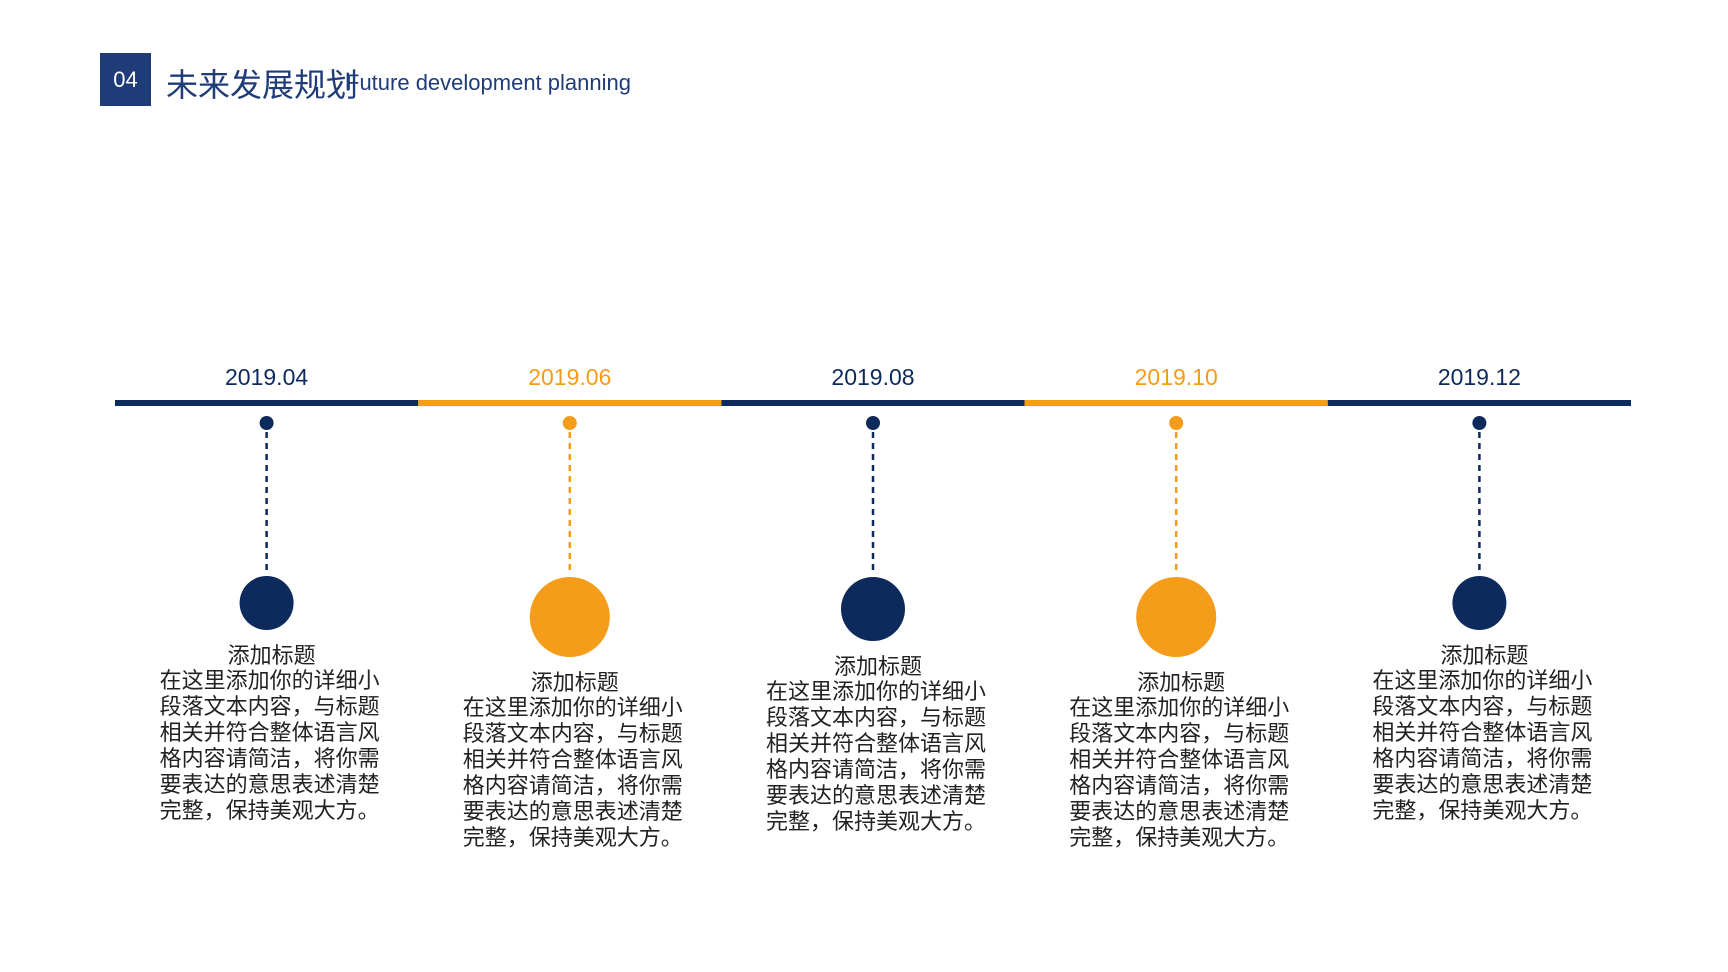 Image resolution: width=1728 pixels, height=972 pixels. I want to click on subtitle: Future development planning, so click(488, 82).